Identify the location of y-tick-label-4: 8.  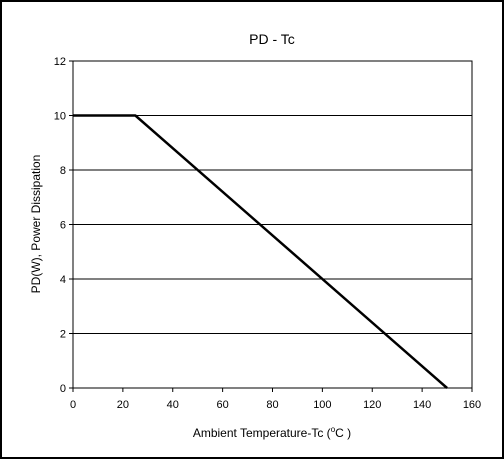
(63, 171).